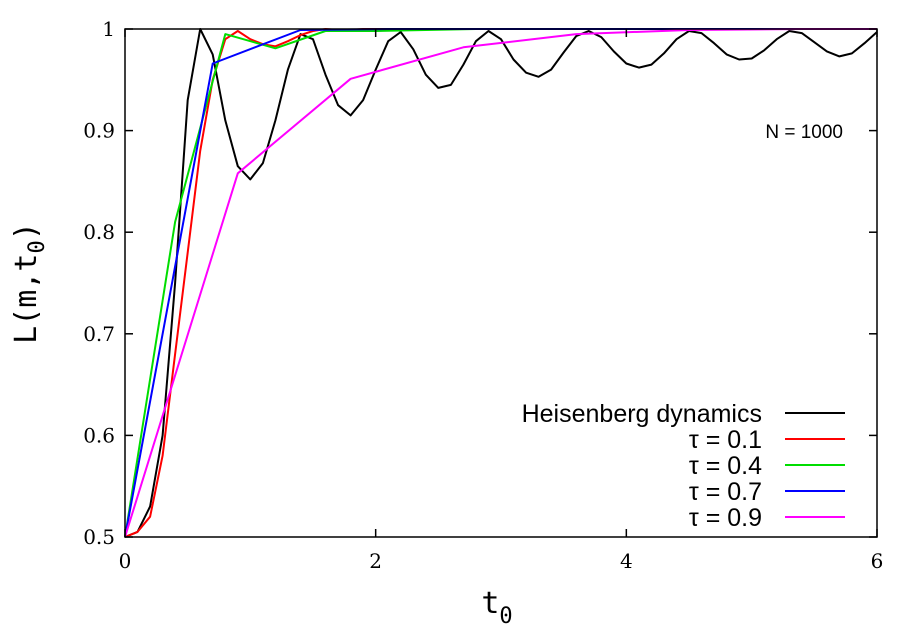  What do you see at coordinates (99, 435) in the screenshot?
I see `y-tick-label: 0.6` at bounding box center [99, 435].